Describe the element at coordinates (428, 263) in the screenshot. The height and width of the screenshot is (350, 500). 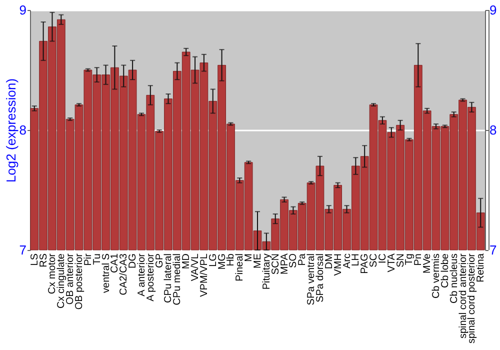
I see `x-tick-label: MVe` at that location.